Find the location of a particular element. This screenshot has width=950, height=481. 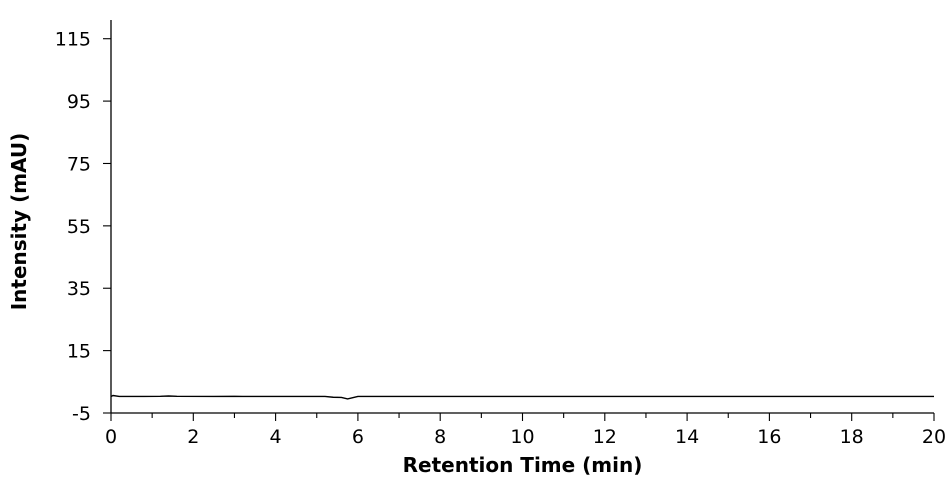

chromatogram-trace is located at coordinates (522, 397).